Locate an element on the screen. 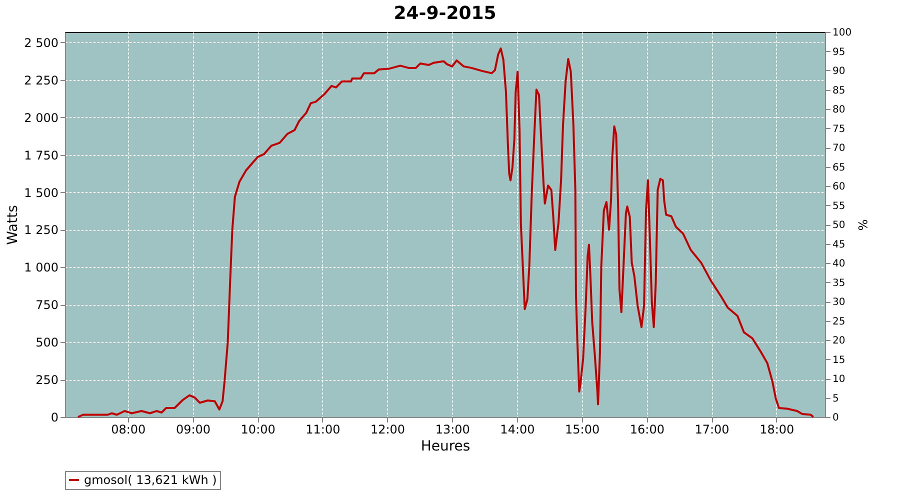  x-tick-label: 12:00 is located at coordinates (388, 429).